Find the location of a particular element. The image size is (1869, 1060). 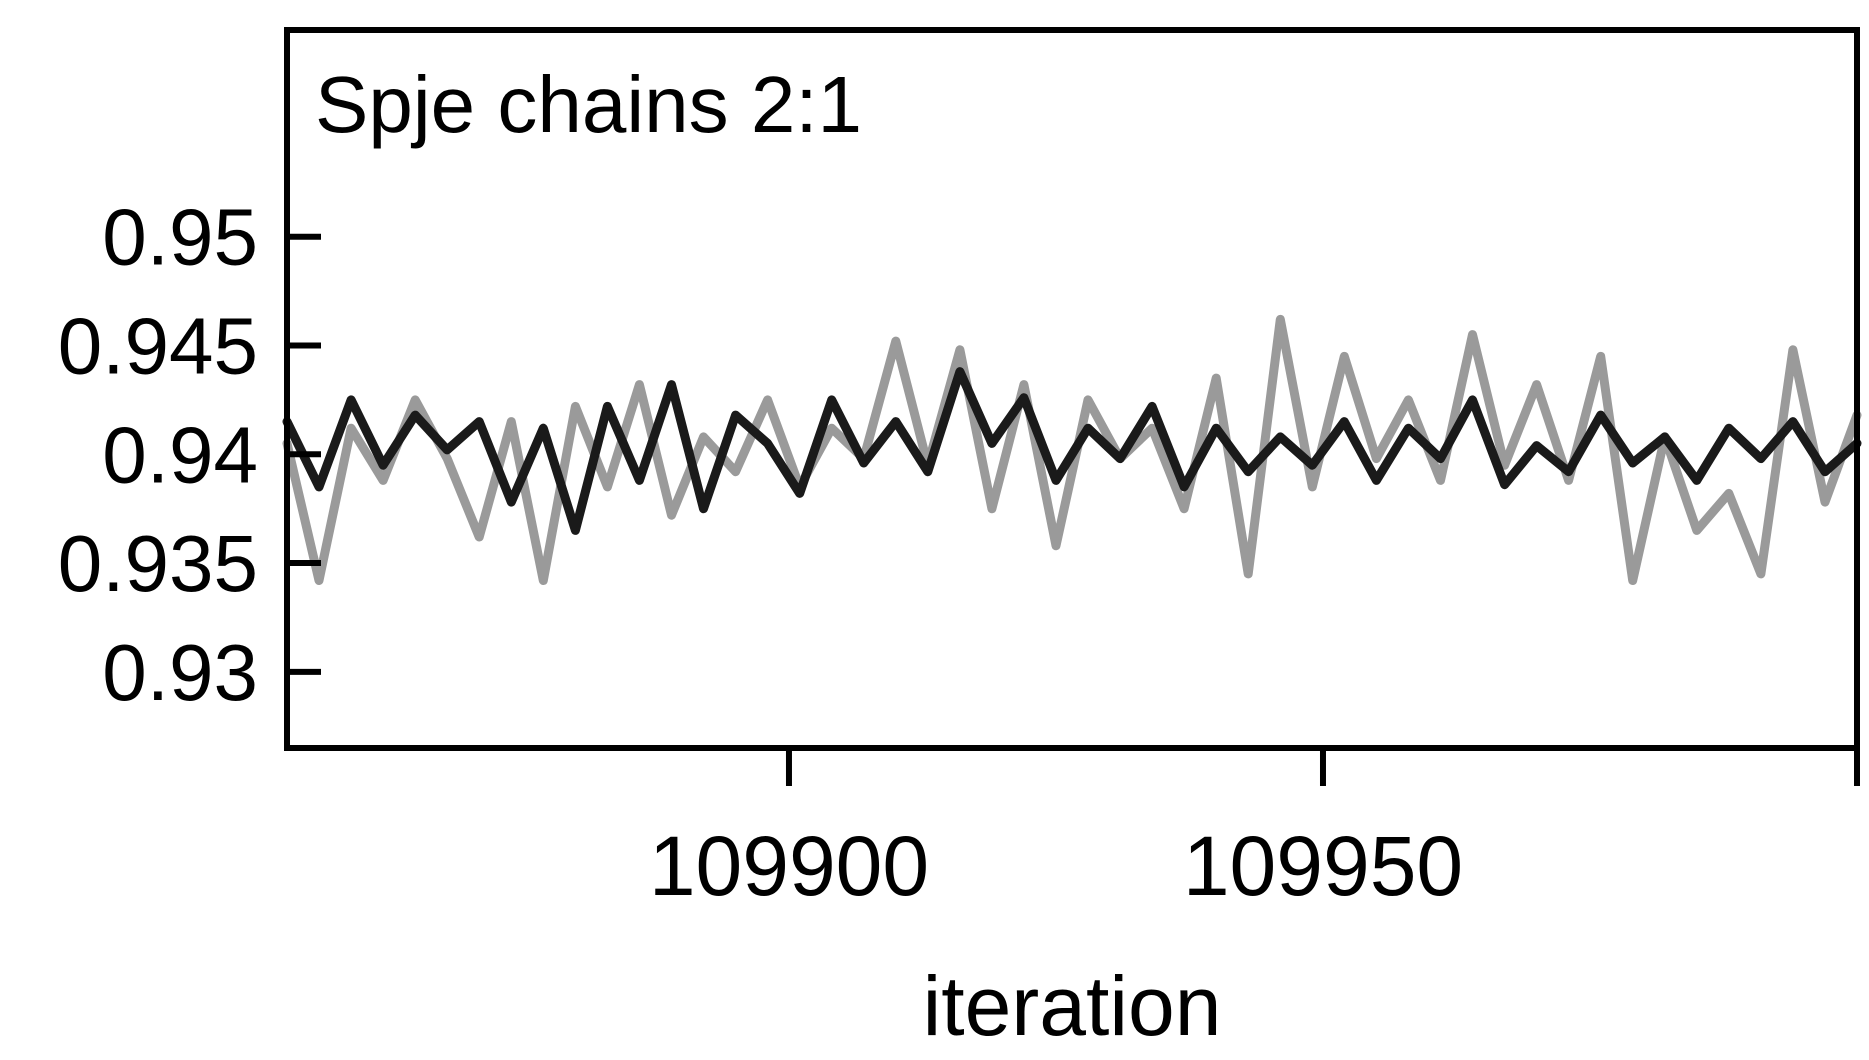

y-tick-label: 0.94 is located at coordinates (180, 454).